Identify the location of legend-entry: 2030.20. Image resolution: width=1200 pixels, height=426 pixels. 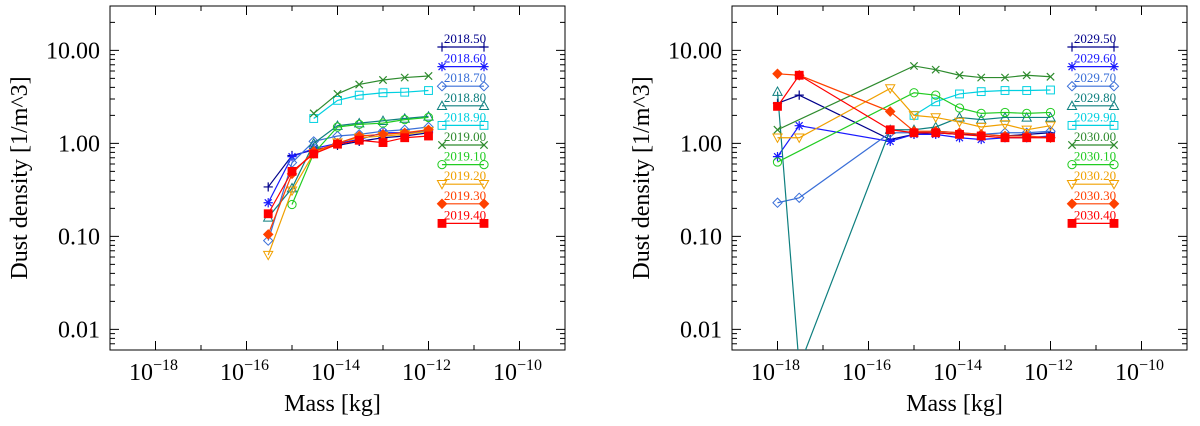
(1093, 179).